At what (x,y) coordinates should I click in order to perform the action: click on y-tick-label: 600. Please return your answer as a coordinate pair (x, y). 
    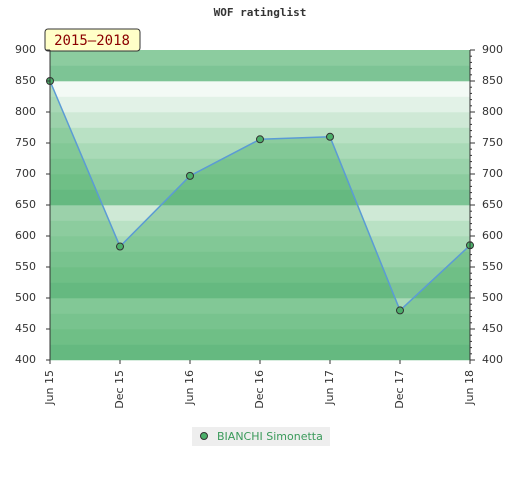
    Looking at the image, I should click on (25, 235).